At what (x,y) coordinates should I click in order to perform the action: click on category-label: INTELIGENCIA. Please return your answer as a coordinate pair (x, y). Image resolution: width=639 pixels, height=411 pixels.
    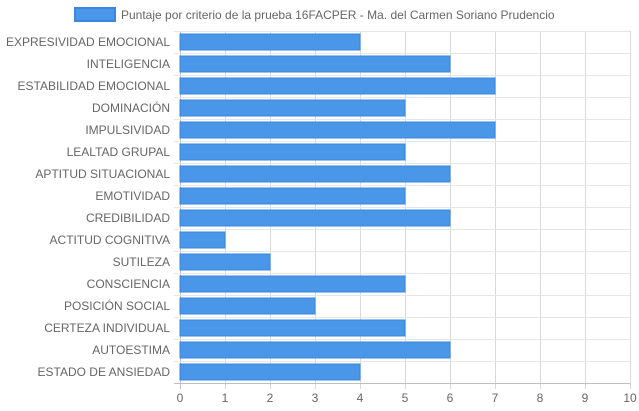
    Looking at the image, I should click on (128, 64).